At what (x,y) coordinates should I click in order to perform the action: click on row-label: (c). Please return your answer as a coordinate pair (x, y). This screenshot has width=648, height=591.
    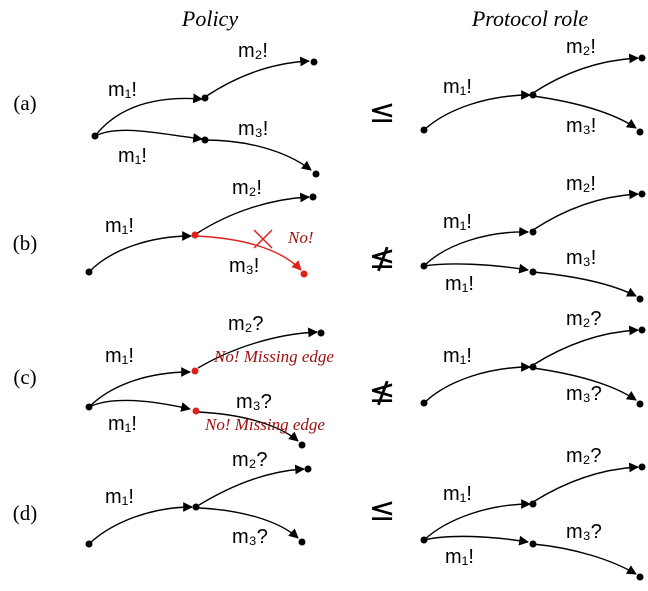
    Looking at the image, I should click on (24, 377).